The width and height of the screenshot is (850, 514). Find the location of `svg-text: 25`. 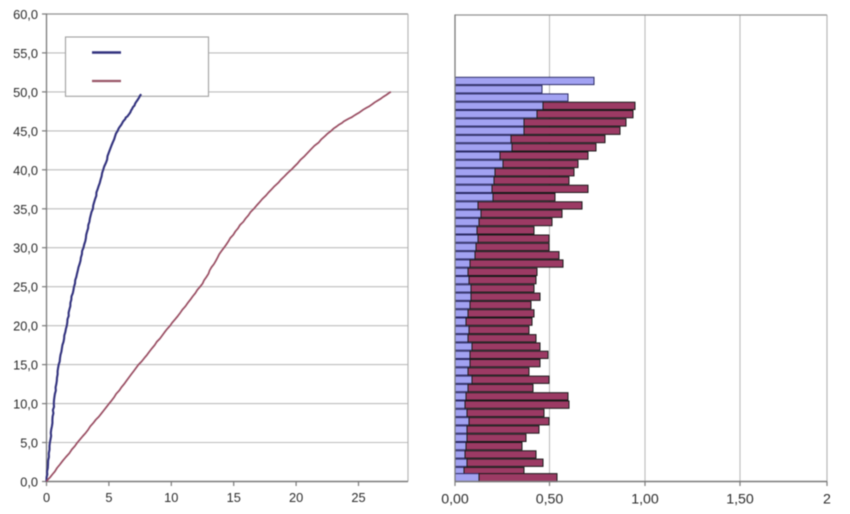

svg-text: 25 is located at coordinates (358, 497).